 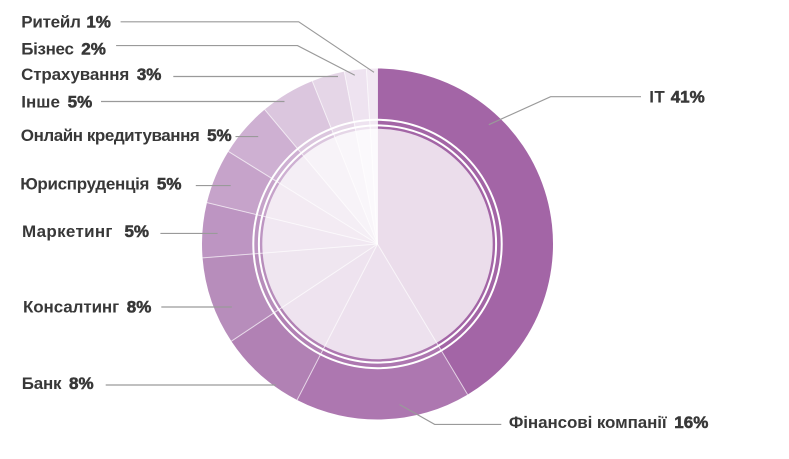 I want to click on svg-text:Консалтинг8%: Консалтинг 8%, so click(x=87, y=306).